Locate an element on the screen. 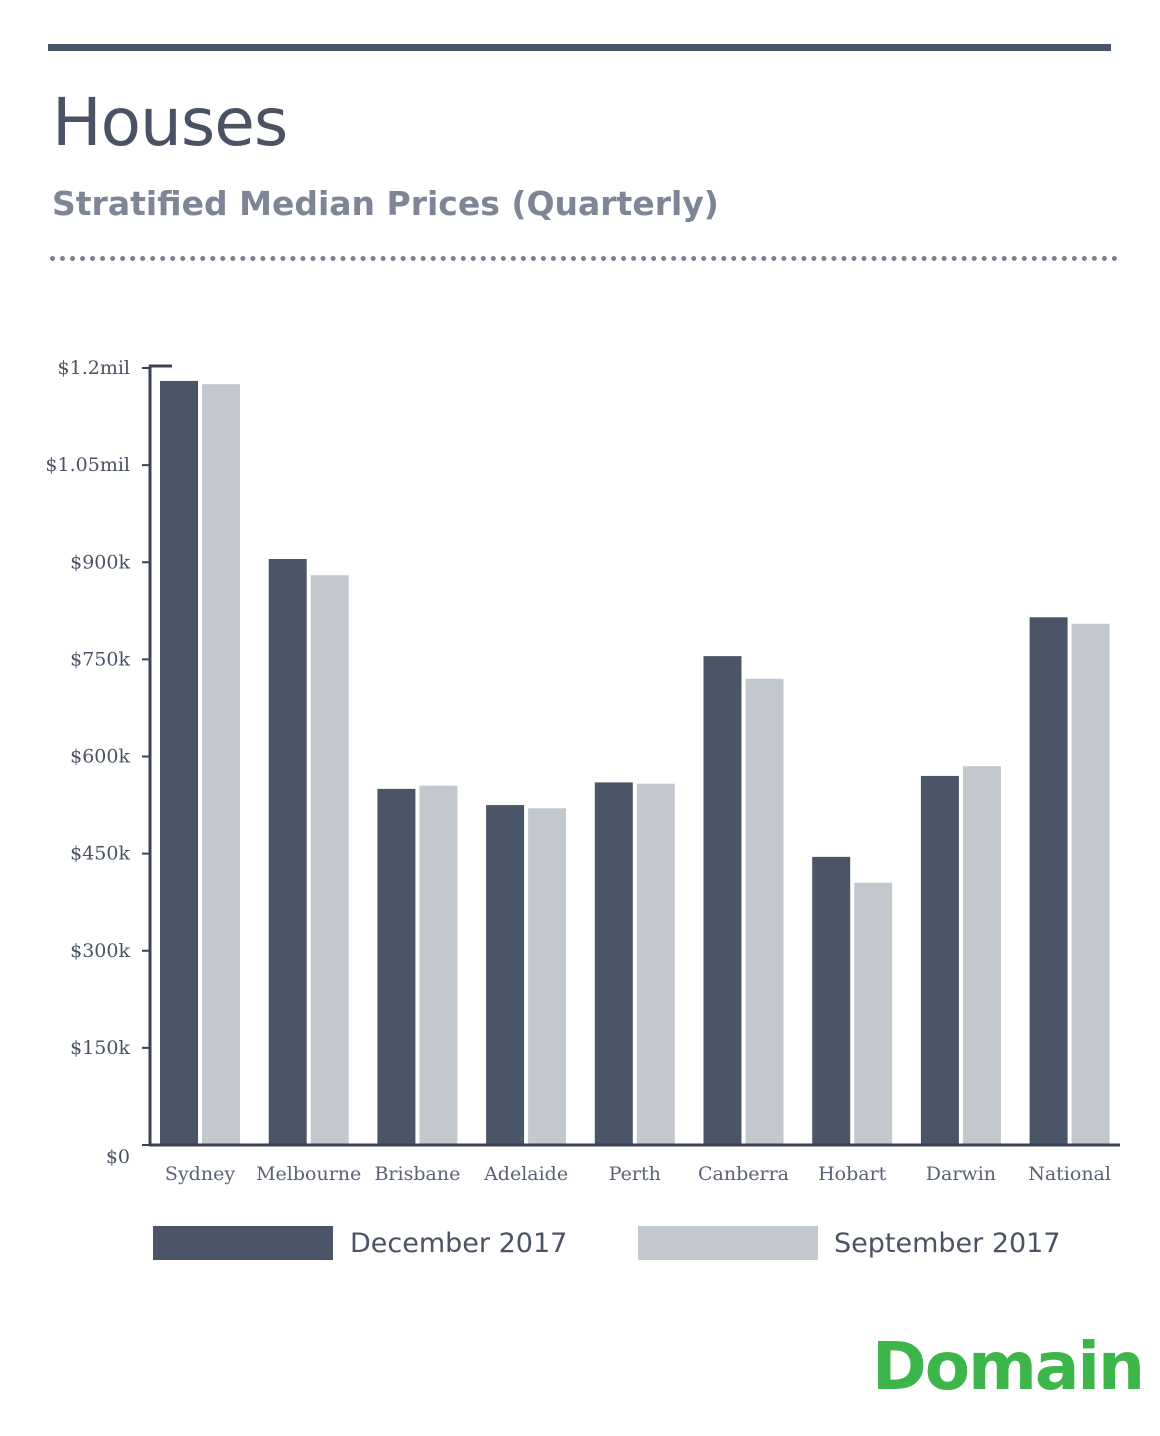  x-category-label: Perth is located at coordinates (635, 1174).